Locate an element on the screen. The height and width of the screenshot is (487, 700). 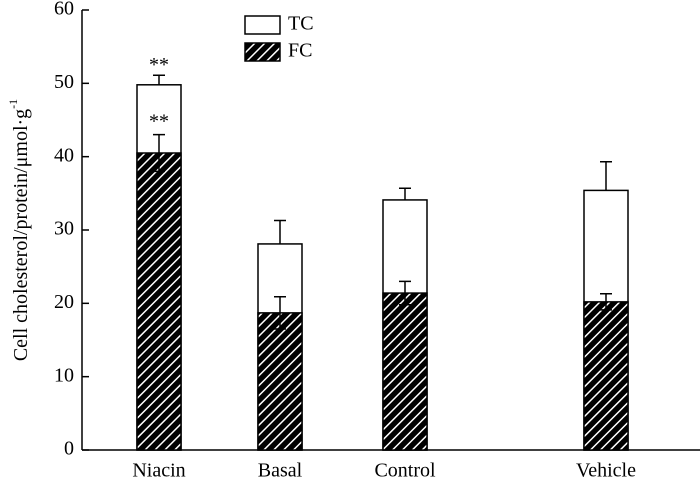
y-tick-label: 0 is located at coordinates (69, 449).